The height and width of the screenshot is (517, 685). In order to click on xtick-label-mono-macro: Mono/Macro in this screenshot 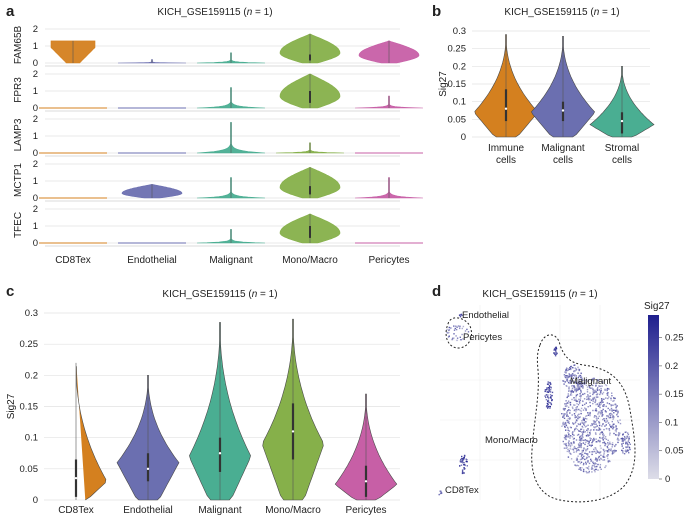, I will do `click(293, 510)`.